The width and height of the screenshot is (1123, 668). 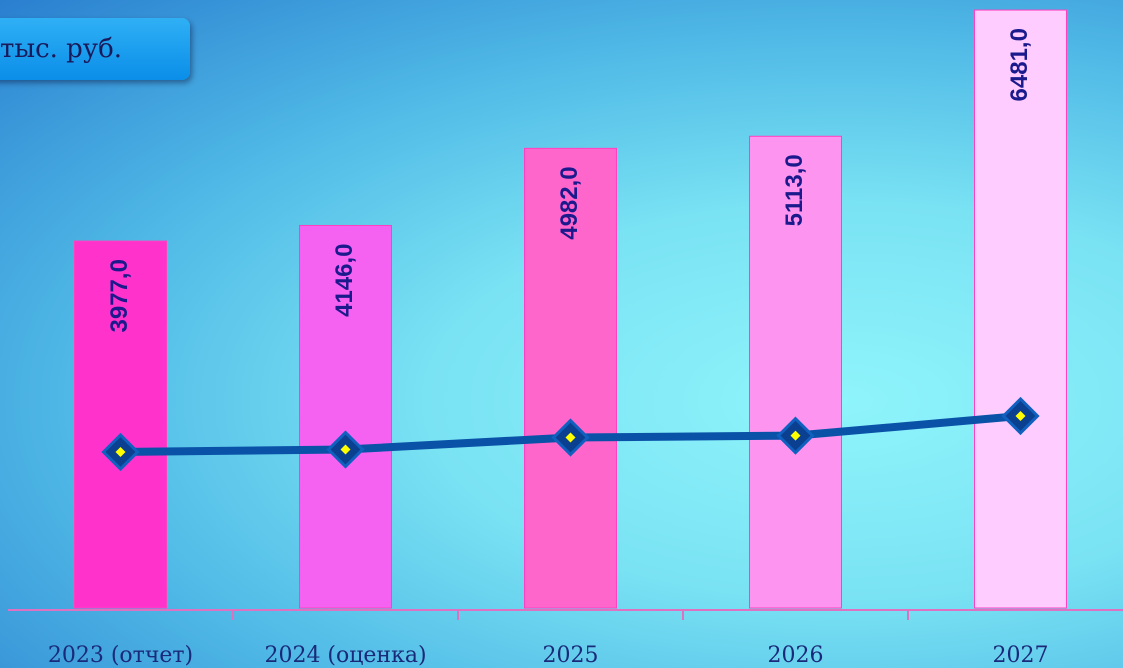 What do you see at coordinates (1021, 655) in the screenshot?
I see `x-tick-label: 2027` at bounding box center [1021, 655].